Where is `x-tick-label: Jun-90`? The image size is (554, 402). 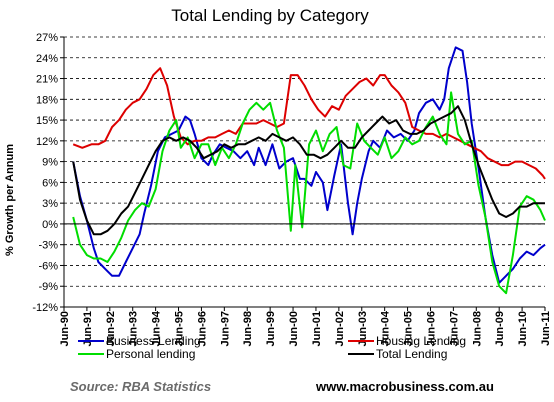 x-tick-label: Jun-90 is located at coordinates (65, 328).